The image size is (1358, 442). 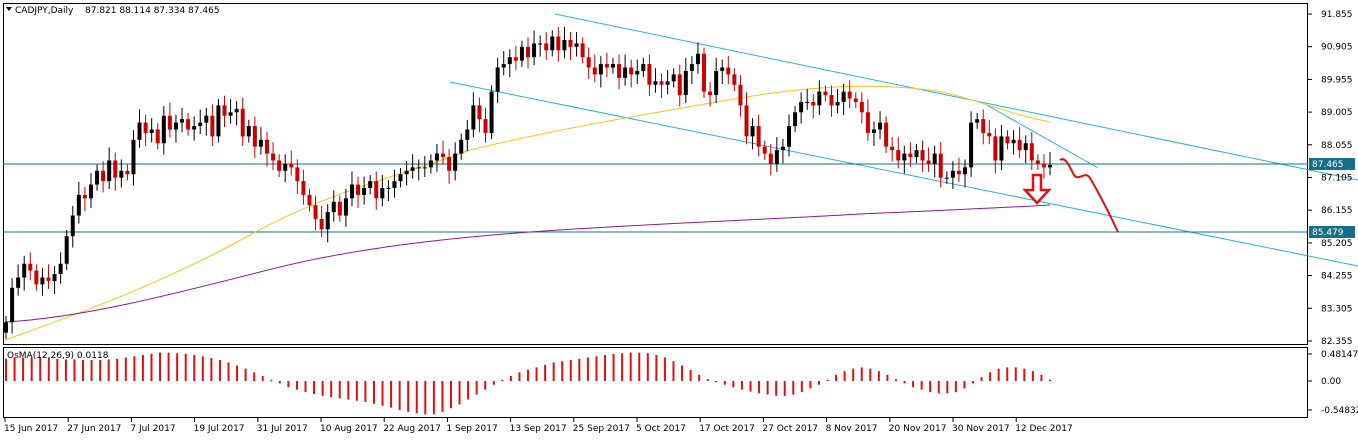 I want to click on down-arrow-icon, so click(x=1037, y=189).